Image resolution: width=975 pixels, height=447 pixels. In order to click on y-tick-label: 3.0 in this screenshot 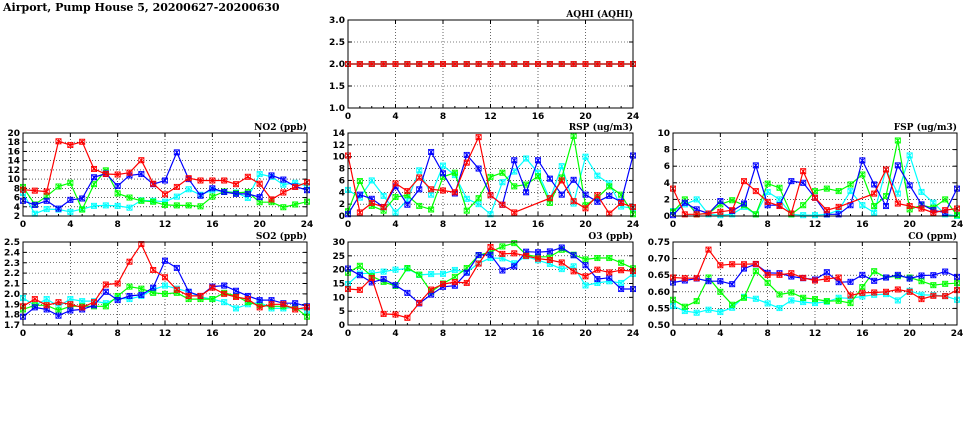, I will do `click(337, 21)`.